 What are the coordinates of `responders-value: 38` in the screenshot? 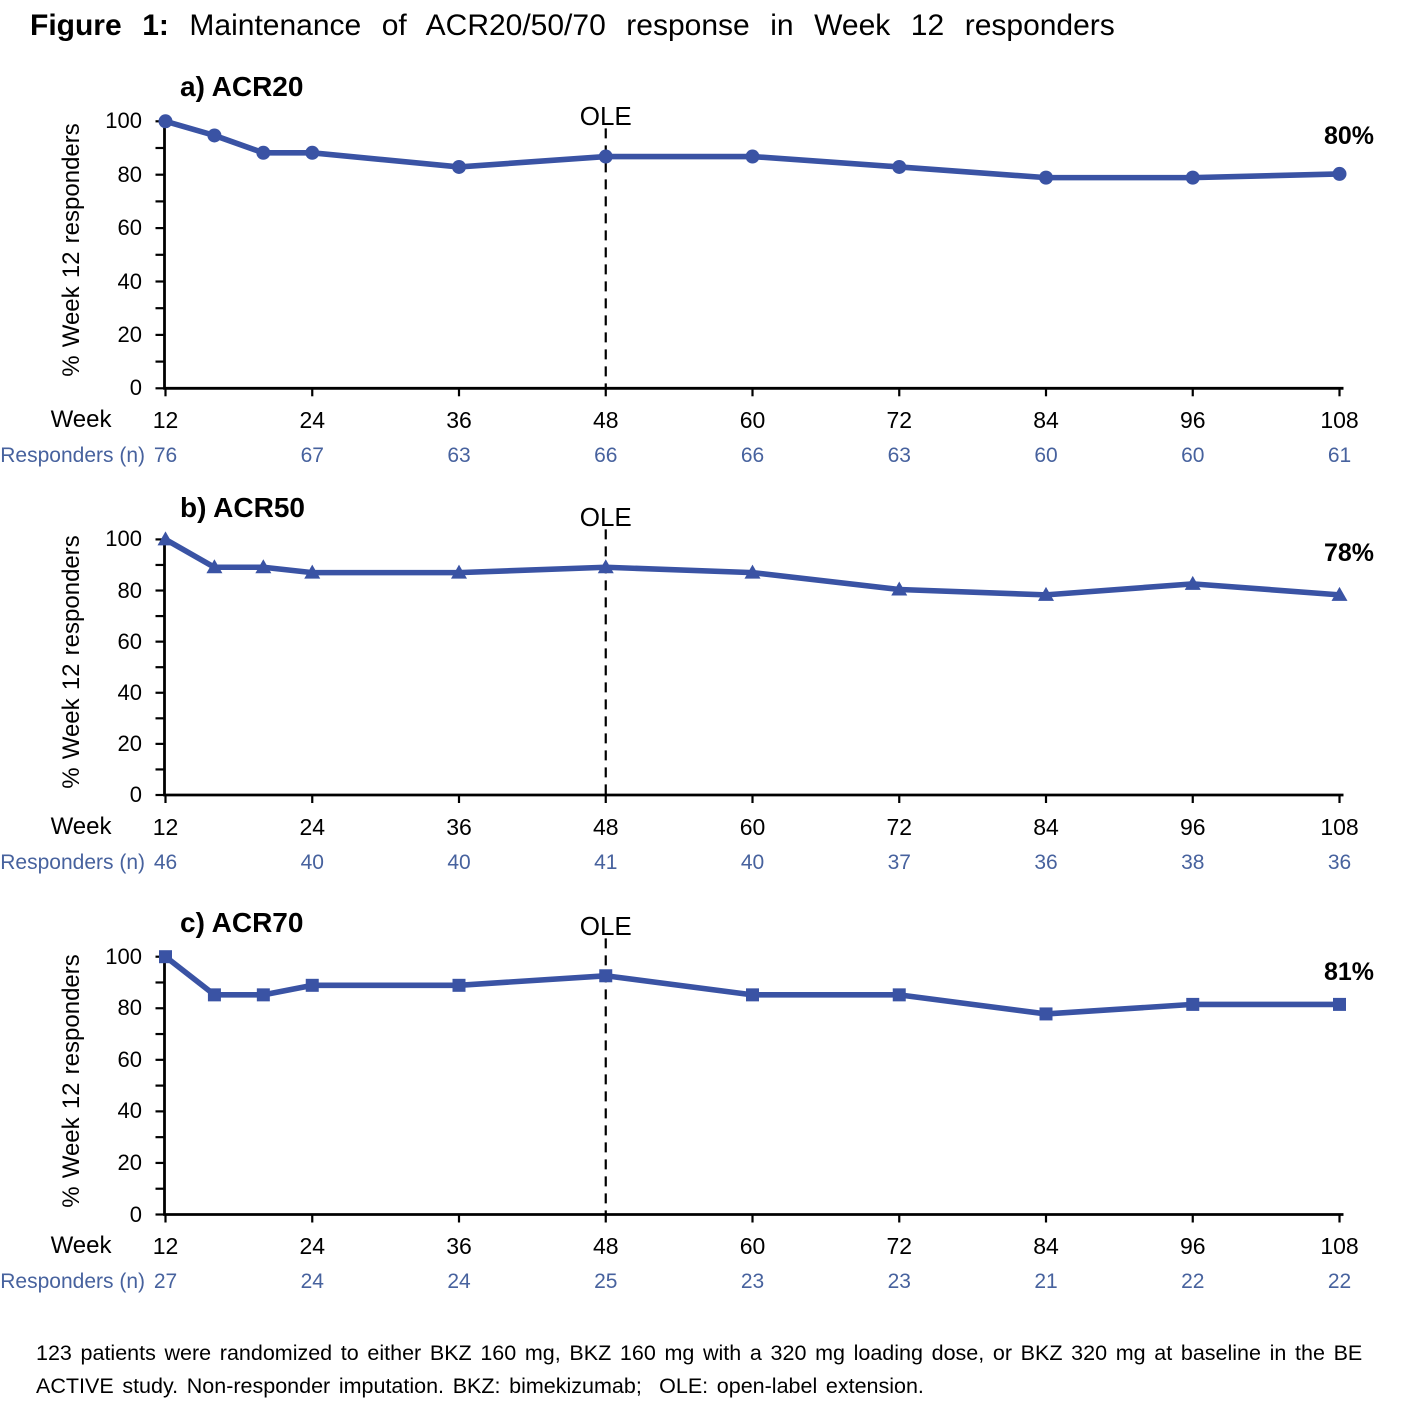 It's located at (1193, 862).